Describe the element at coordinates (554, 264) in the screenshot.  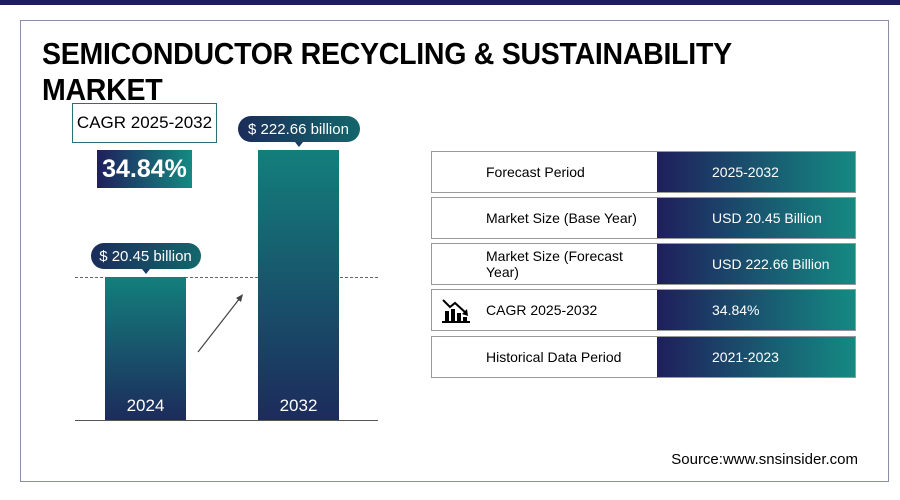
I see `row-label: Market Size (Forecast Year)` at that location.